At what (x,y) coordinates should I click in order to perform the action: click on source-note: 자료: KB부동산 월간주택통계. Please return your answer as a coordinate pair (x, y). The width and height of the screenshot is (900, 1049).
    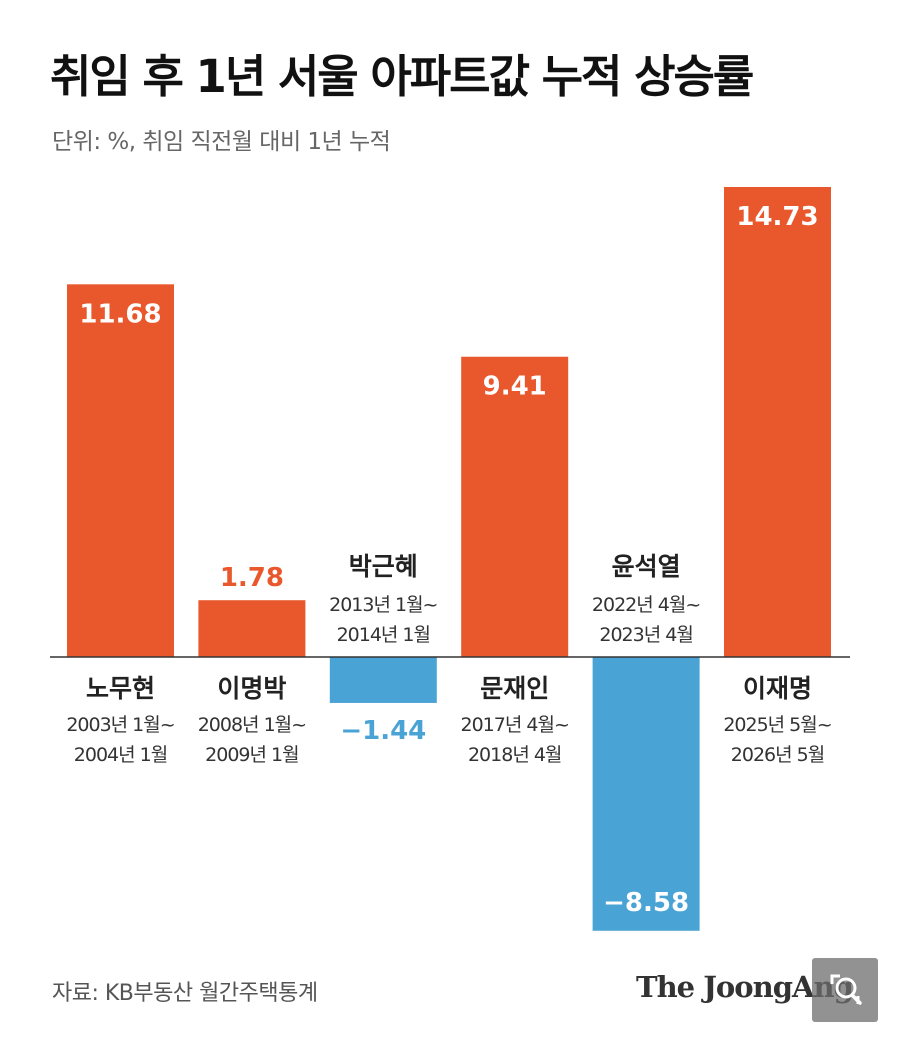
    Looking at the image, I should click on (185, 993).